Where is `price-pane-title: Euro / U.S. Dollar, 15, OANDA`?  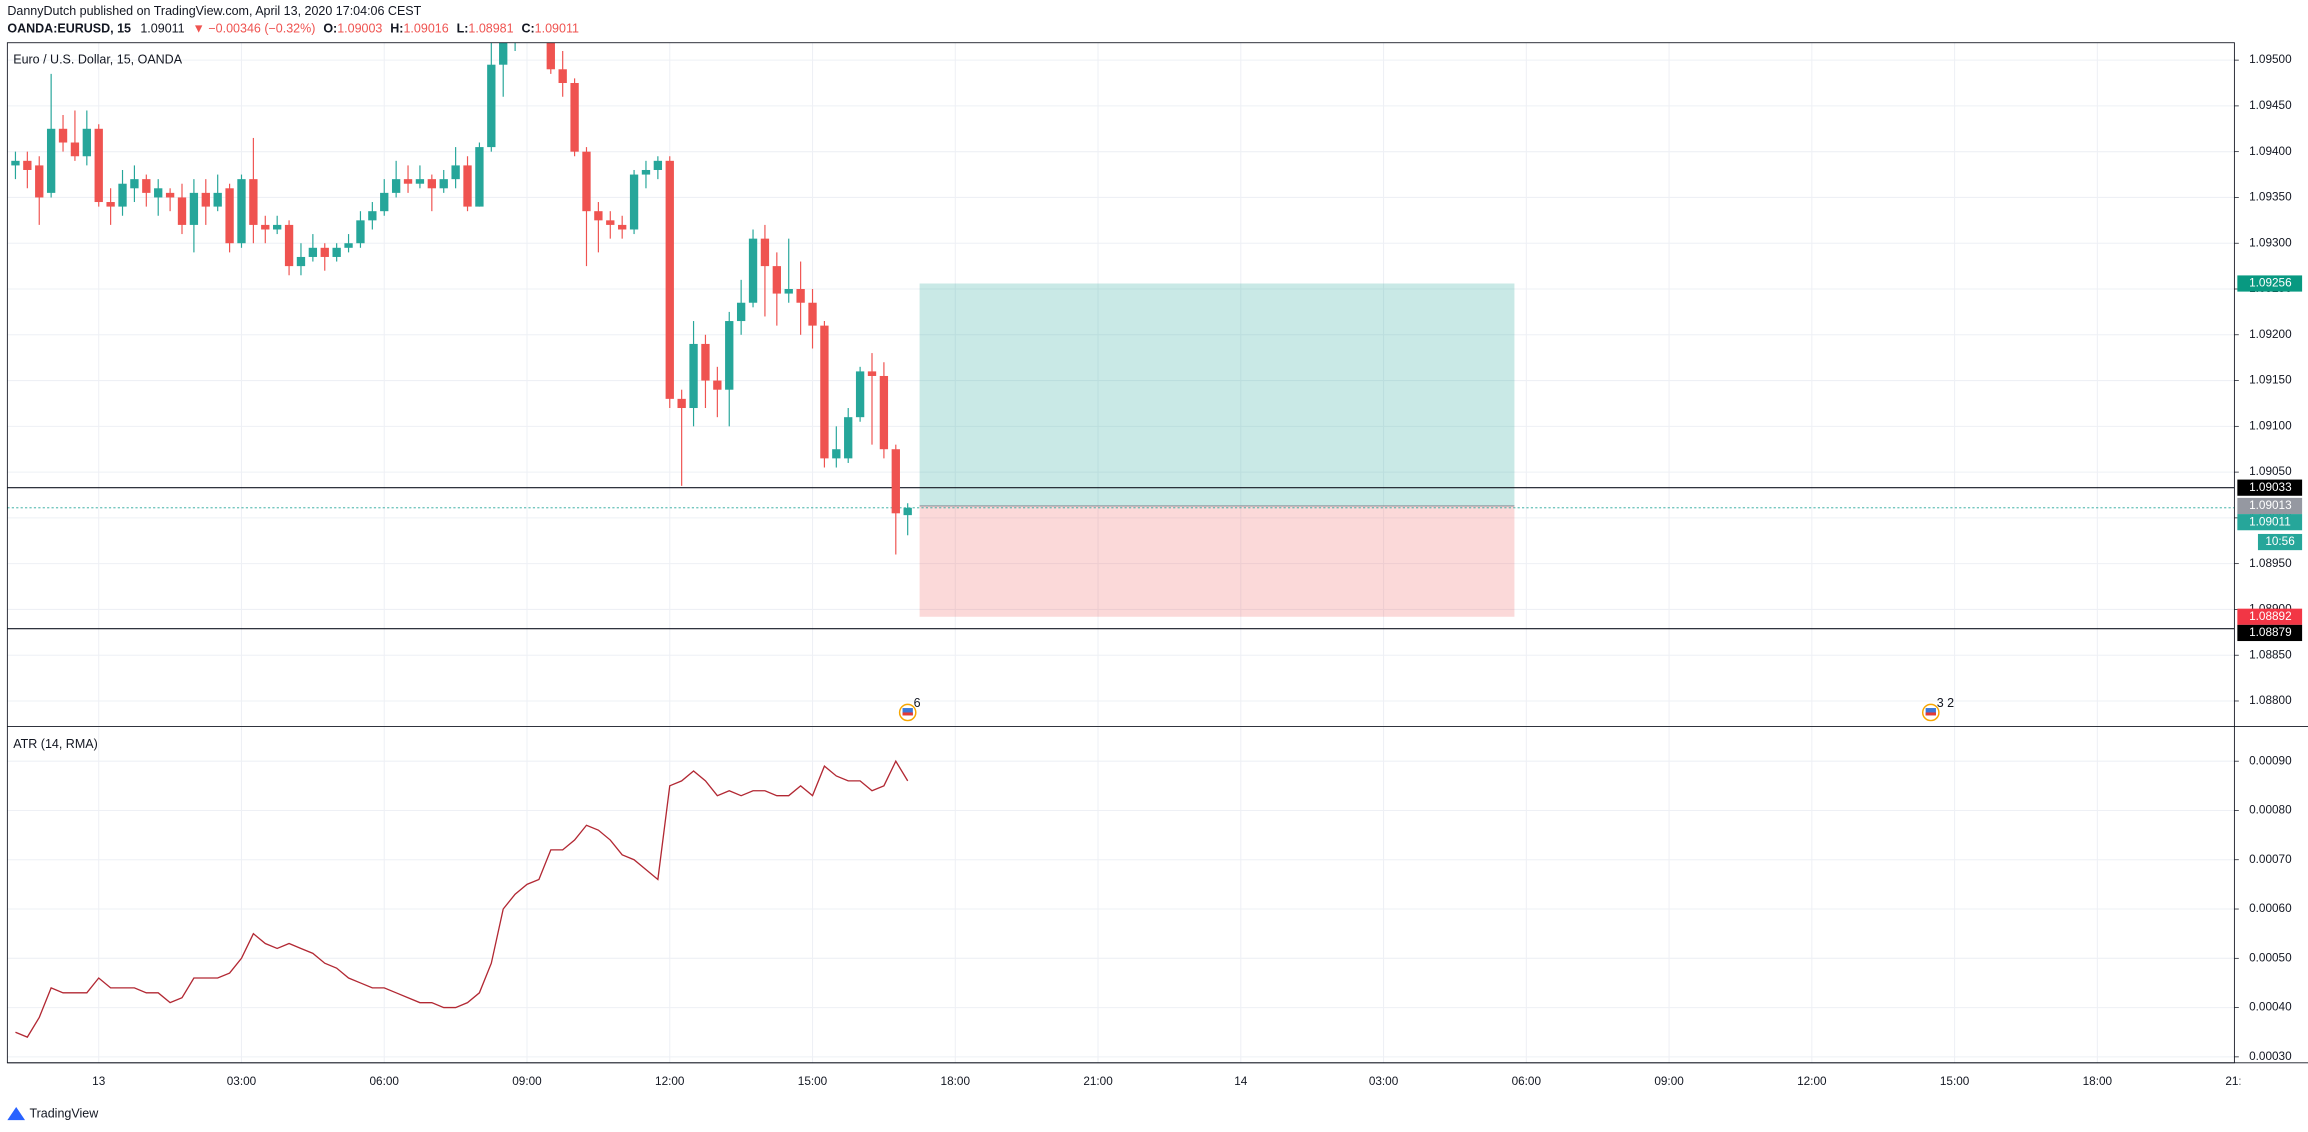
price-pane-title: Euro / U.S. Dollar, 15, OANDA is located at coordinates (97, 60).